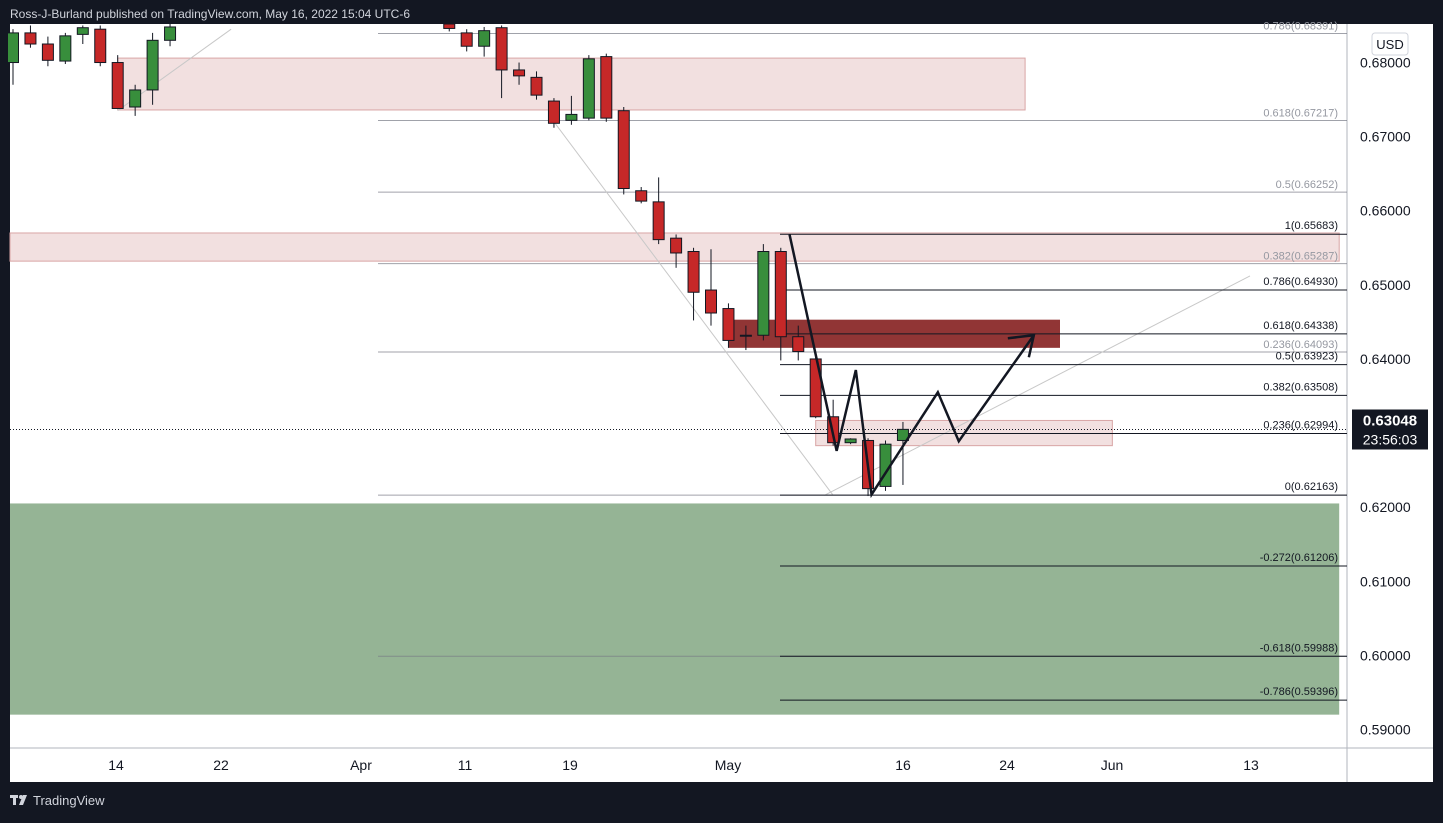 The image size is (1443, 823). Describe the element at coordinates (1385, 285) in the screenshot. I see `y-tick-label-3: 0.65000` at that location.